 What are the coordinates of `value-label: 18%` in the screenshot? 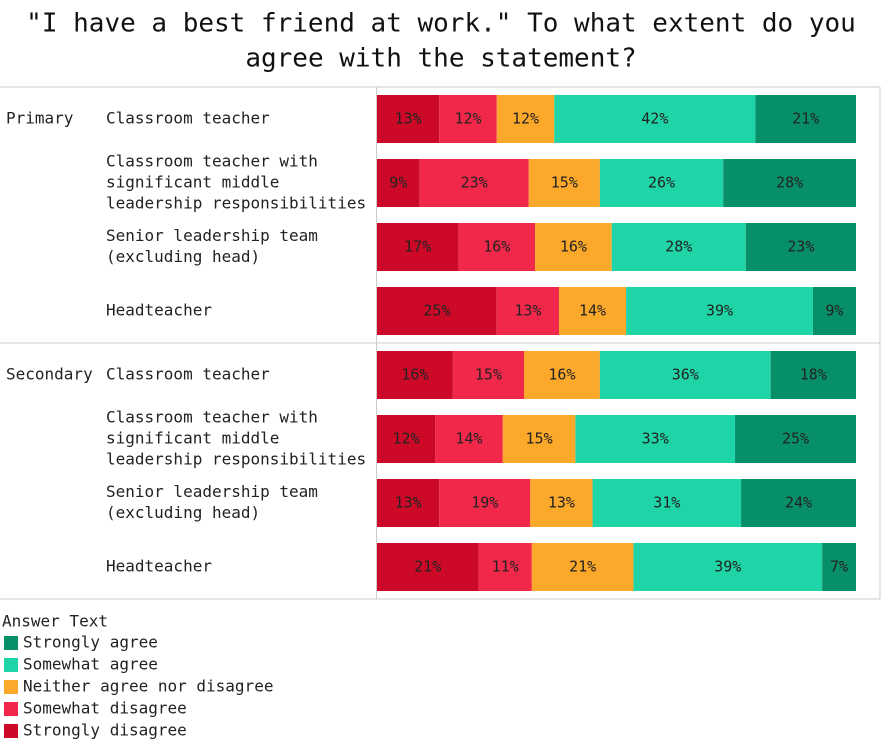 It's located at (813, 375).